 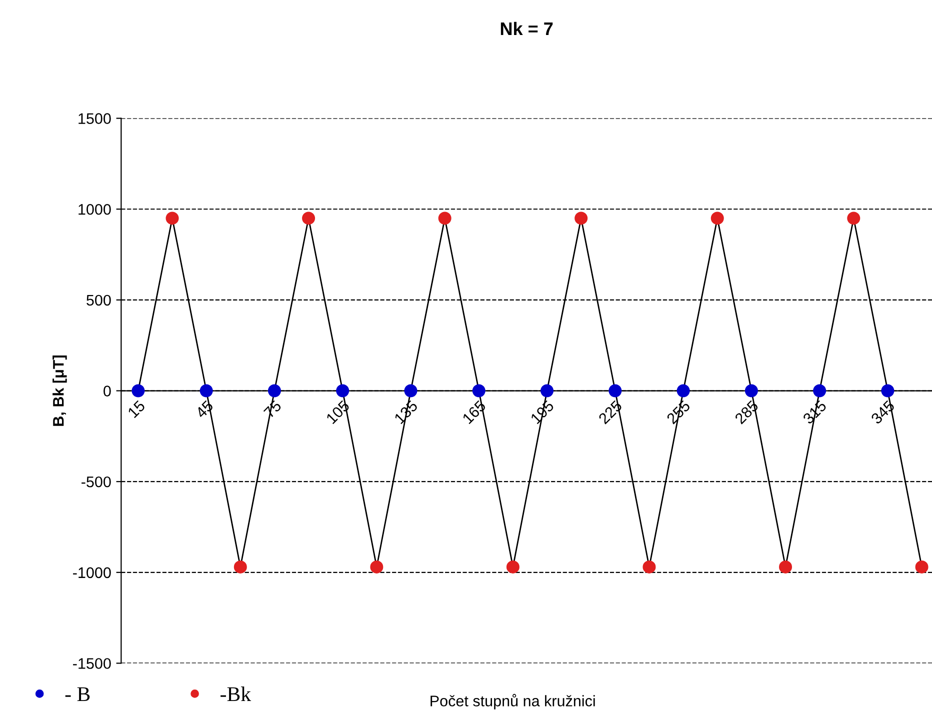 What do you see at coordinates (107, 391) in the screenshot?
I see `y-tick-label: 0` at bounding box center [107, 391].